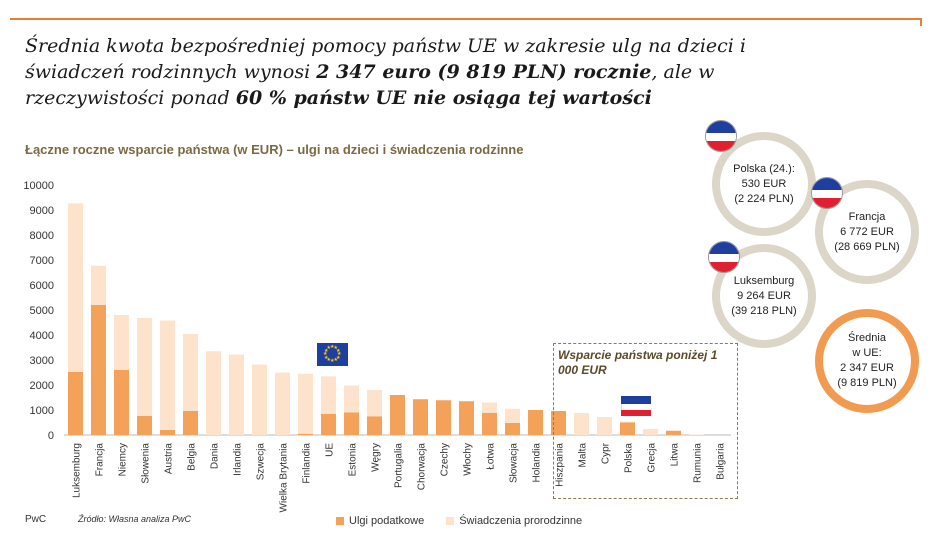 This screenshot has width=940, height=537. I want to click on bubble-france: Francja 6 772 EUR (28 669 PLN), so click(867, 232).